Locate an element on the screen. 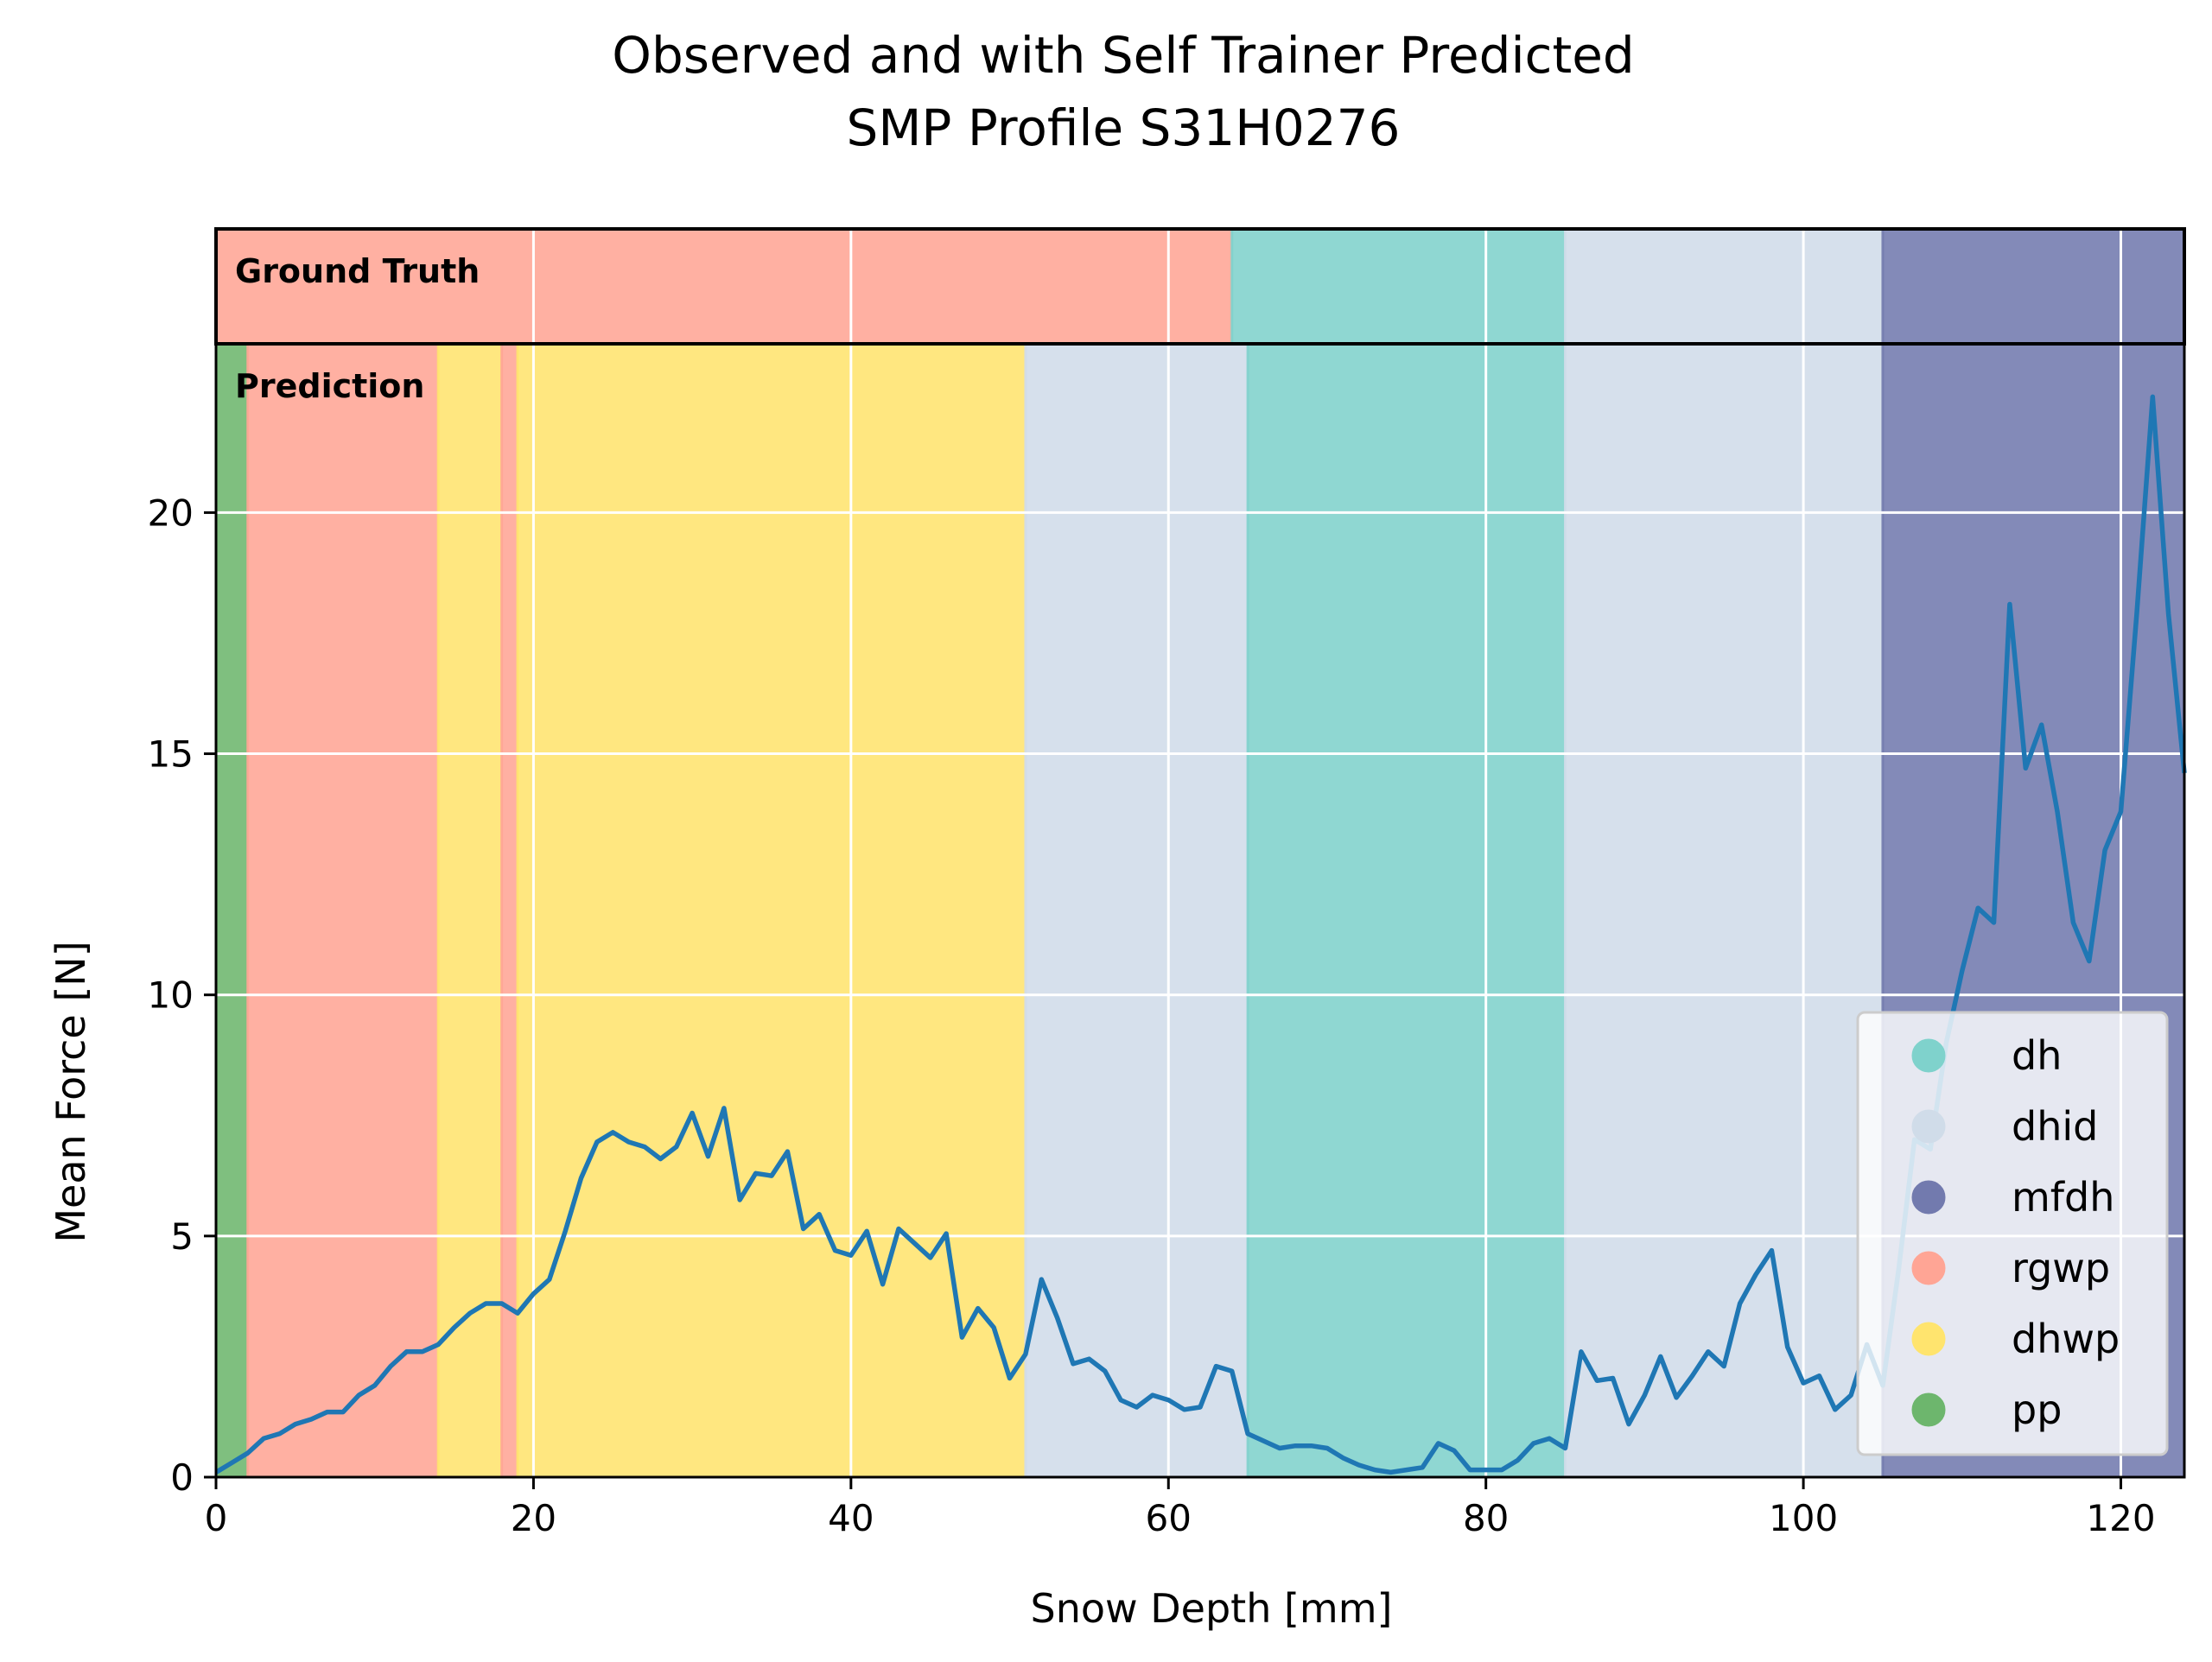  ground-truth-segment-dhid is located at coordinates (1724, 286).